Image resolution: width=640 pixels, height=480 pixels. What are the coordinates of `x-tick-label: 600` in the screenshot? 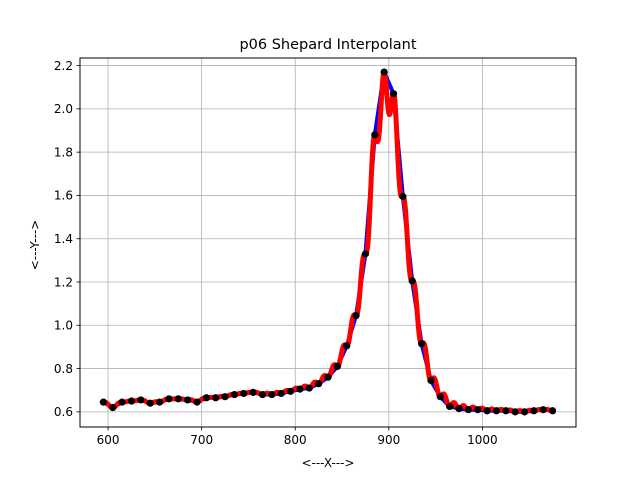 It's located at (108, 440).